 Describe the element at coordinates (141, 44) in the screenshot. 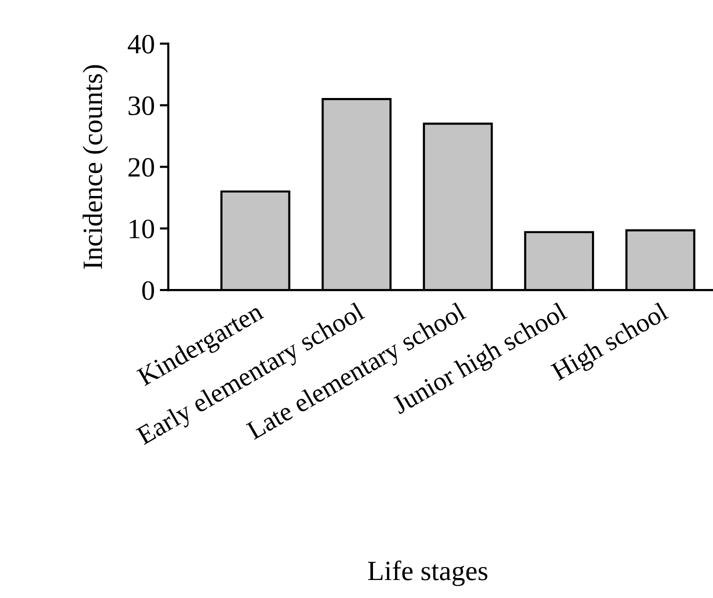

I see `y-tick-label: 40` at that location.